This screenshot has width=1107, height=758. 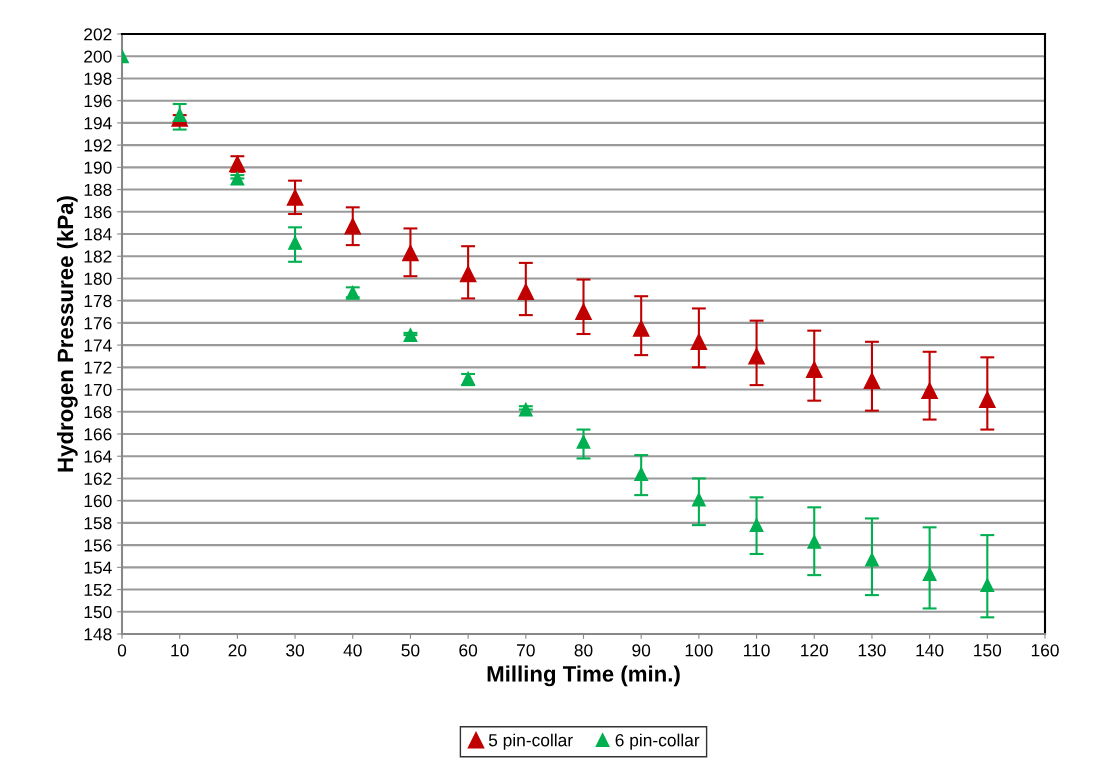 What do you see at coordinates (988, 650) in the screenshot?
I see `x-tick-label: 150` at bounding box center [988, 650].